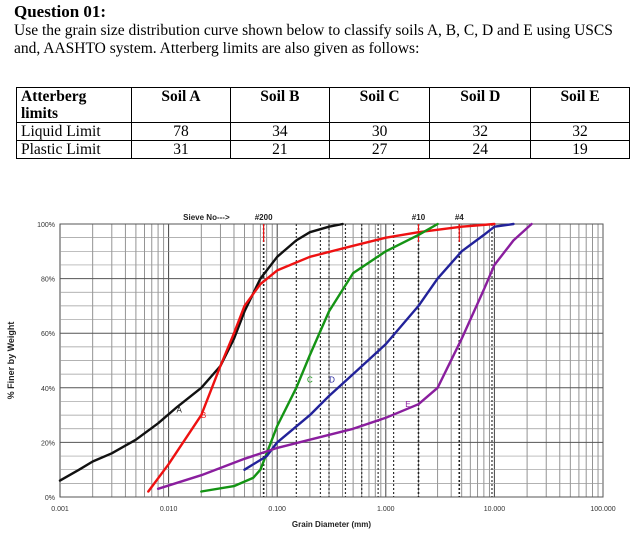 Image resolution: width=637 pixels, height=553 pixels. I want to click on x-tick-label: 0.001, so click(60, 509).